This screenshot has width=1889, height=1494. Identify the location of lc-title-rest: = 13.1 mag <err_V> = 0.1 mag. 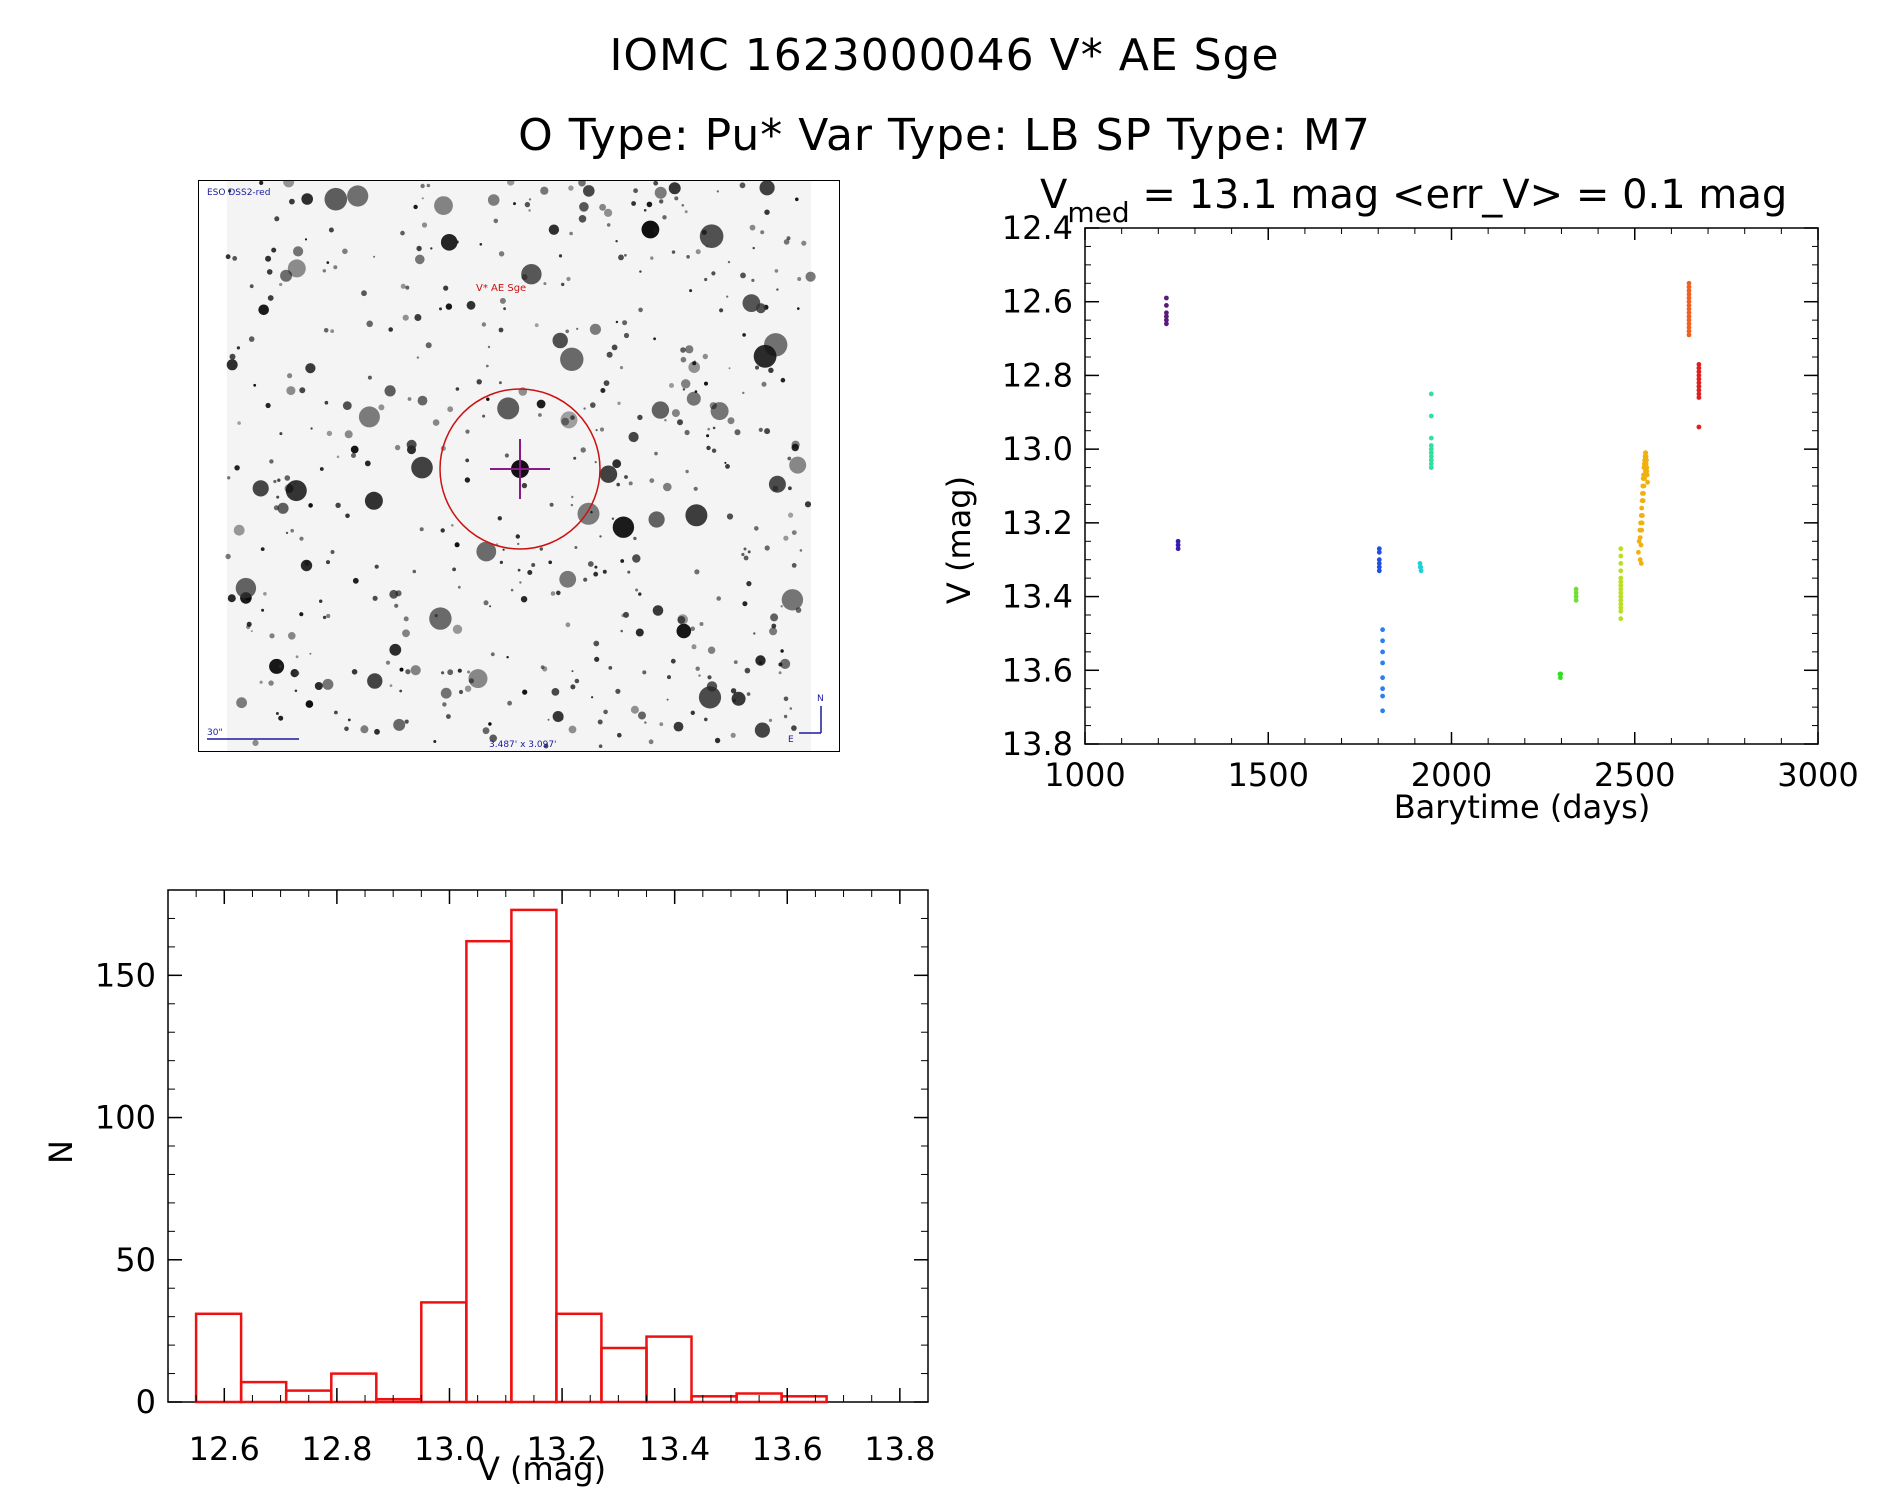
(1459, 195).